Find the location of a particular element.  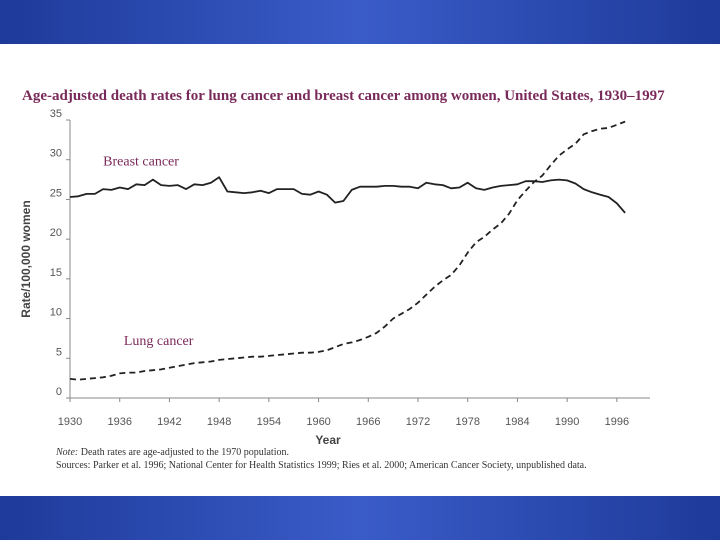

bottom-decorative-band is located at coordinates (360, 518).